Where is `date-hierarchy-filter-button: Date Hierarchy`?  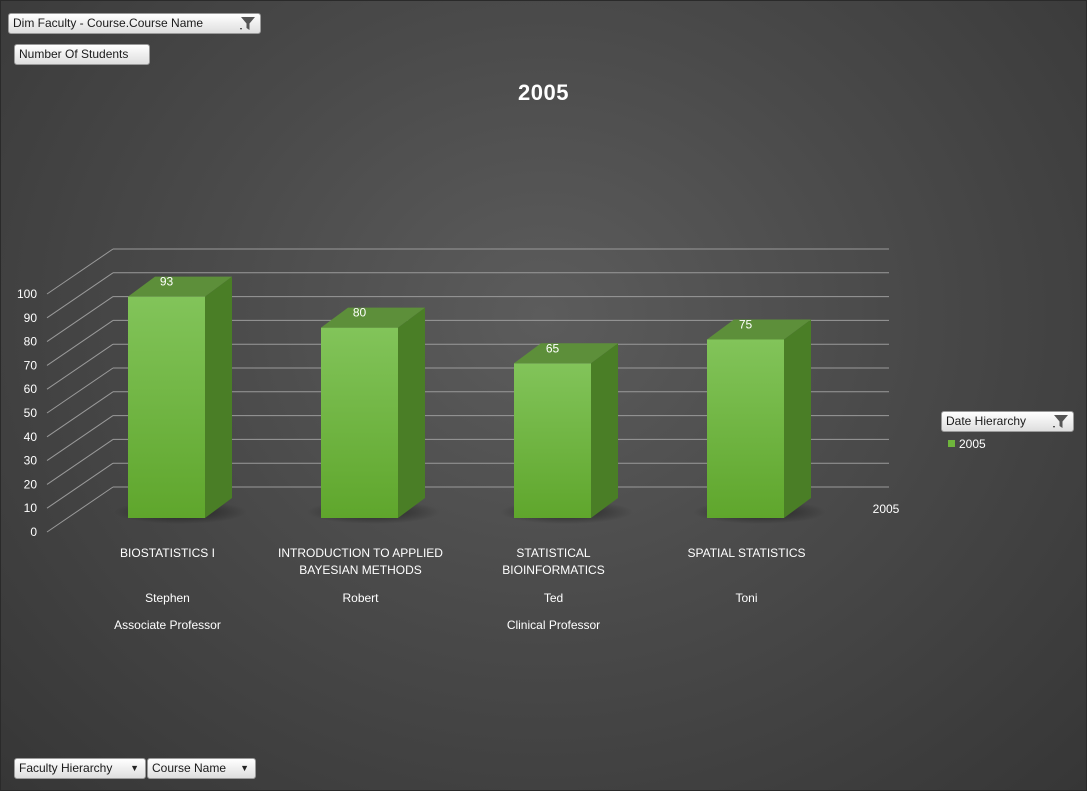
date-hierarchy-filter-button: Date Hierarchy is located at coordinates (1007, 421).